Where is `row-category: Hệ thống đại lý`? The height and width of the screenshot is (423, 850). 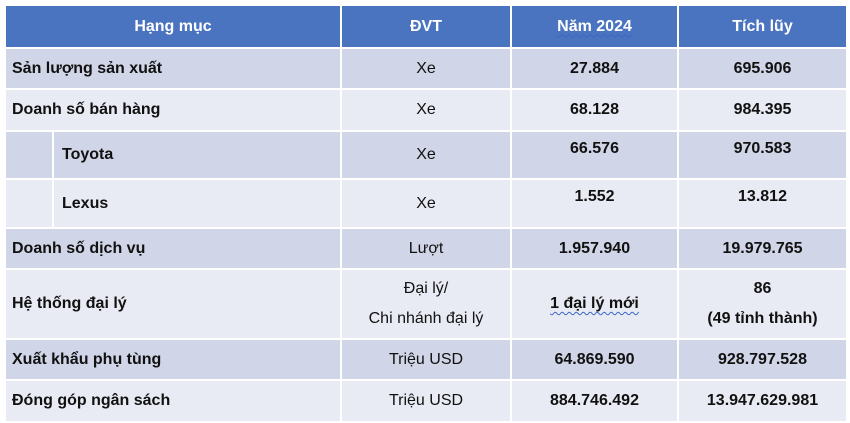
row-category: Hệ thống đại lý is located at coordinates (173, 304).